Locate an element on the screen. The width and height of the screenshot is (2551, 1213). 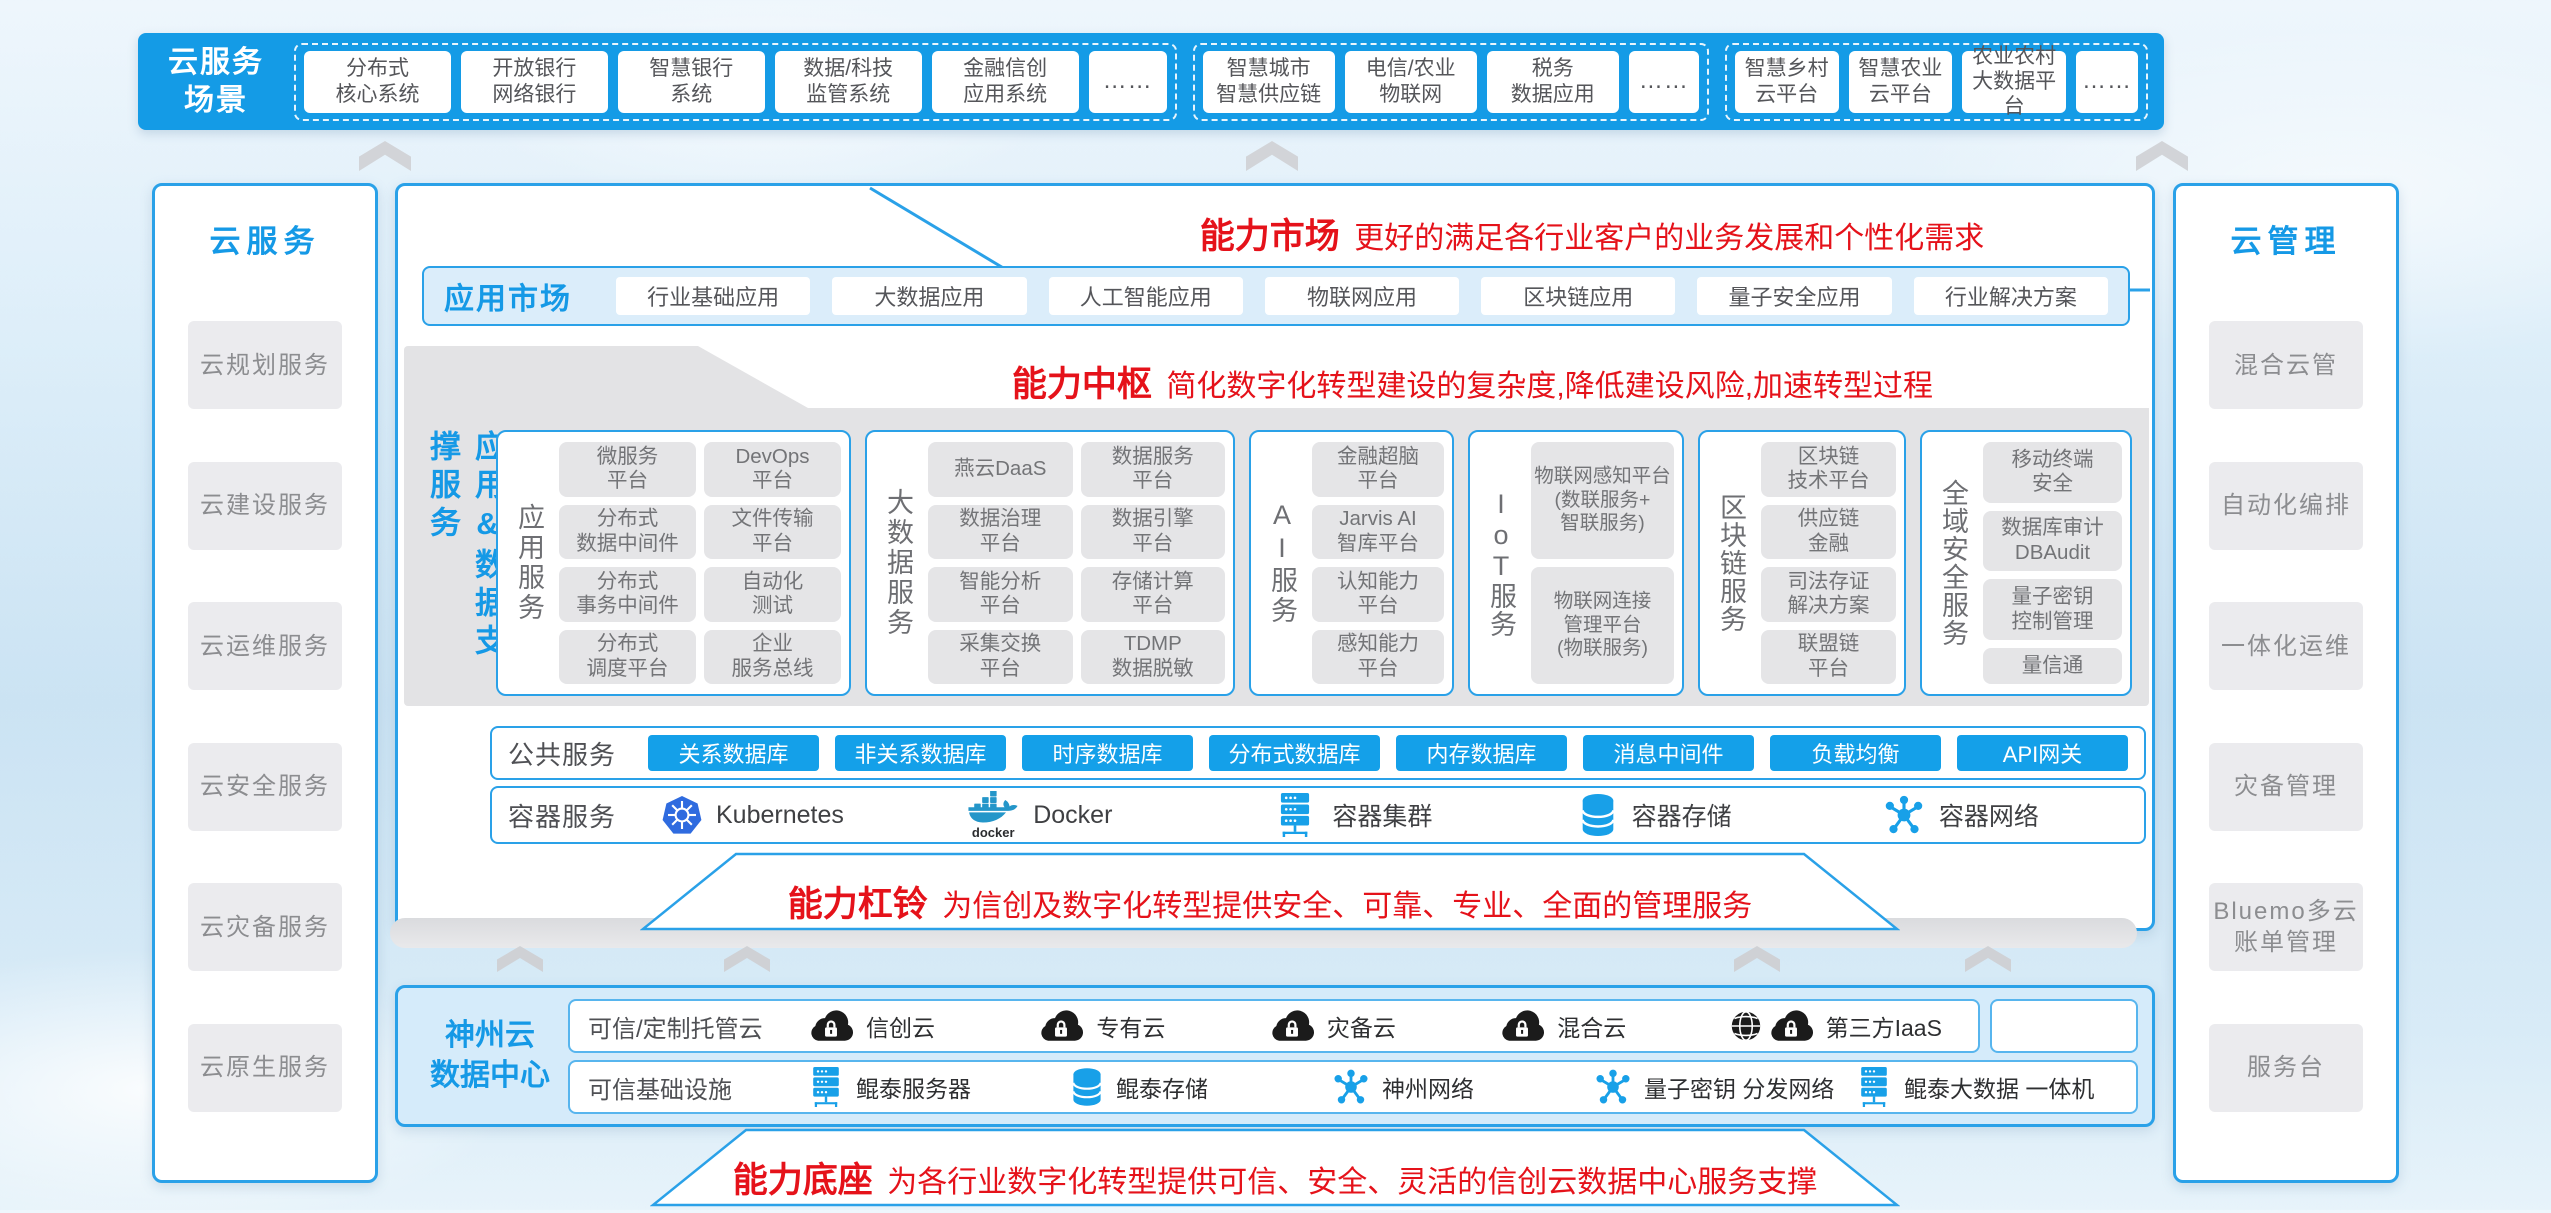
cloud-item: 专有云 is located at coordinates (1153, 1026).